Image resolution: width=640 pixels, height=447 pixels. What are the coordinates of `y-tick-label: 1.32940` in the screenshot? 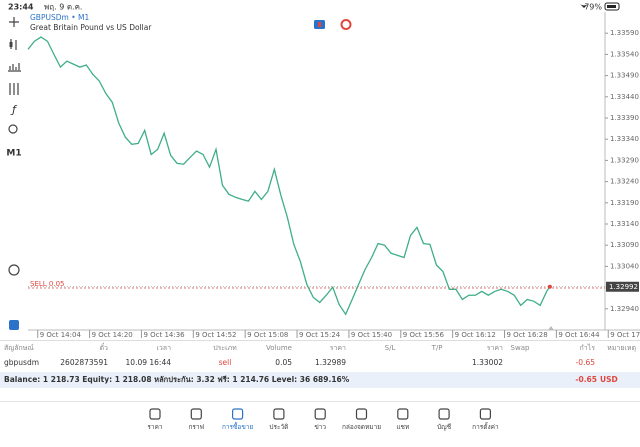 It's located at (624, 309).